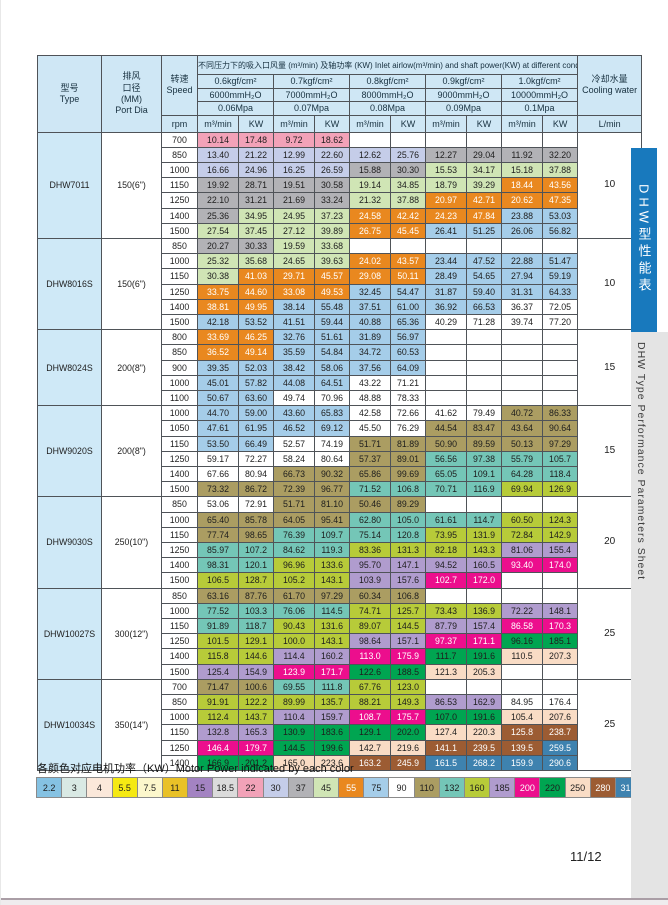 The image size is (668, 905). What do you see at coordinates (484, 641) in the screenshot?
I see `data-cell: 171.1` at bounding box center [484, 641].